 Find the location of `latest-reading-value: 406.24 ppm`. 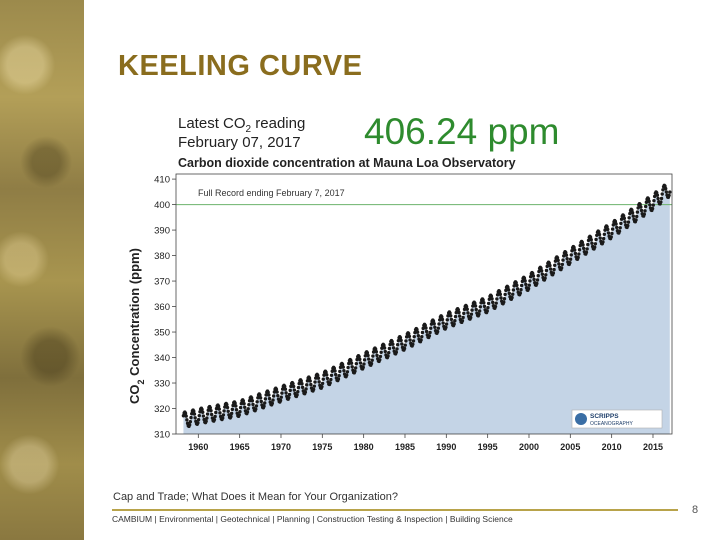

latest-reading-value: 406.24 ppm is located at coordinates (461, 131).